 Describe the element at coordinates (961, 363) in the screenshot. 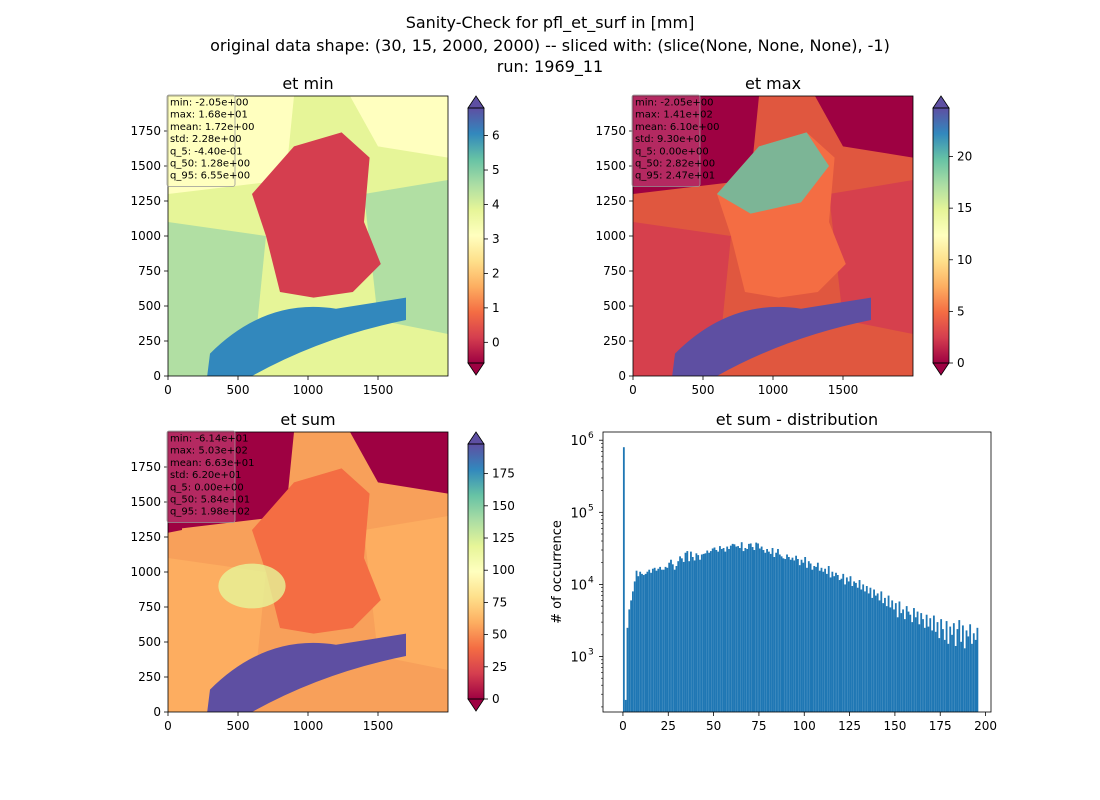

I see `colorbar-tick-label: 0` at that location.